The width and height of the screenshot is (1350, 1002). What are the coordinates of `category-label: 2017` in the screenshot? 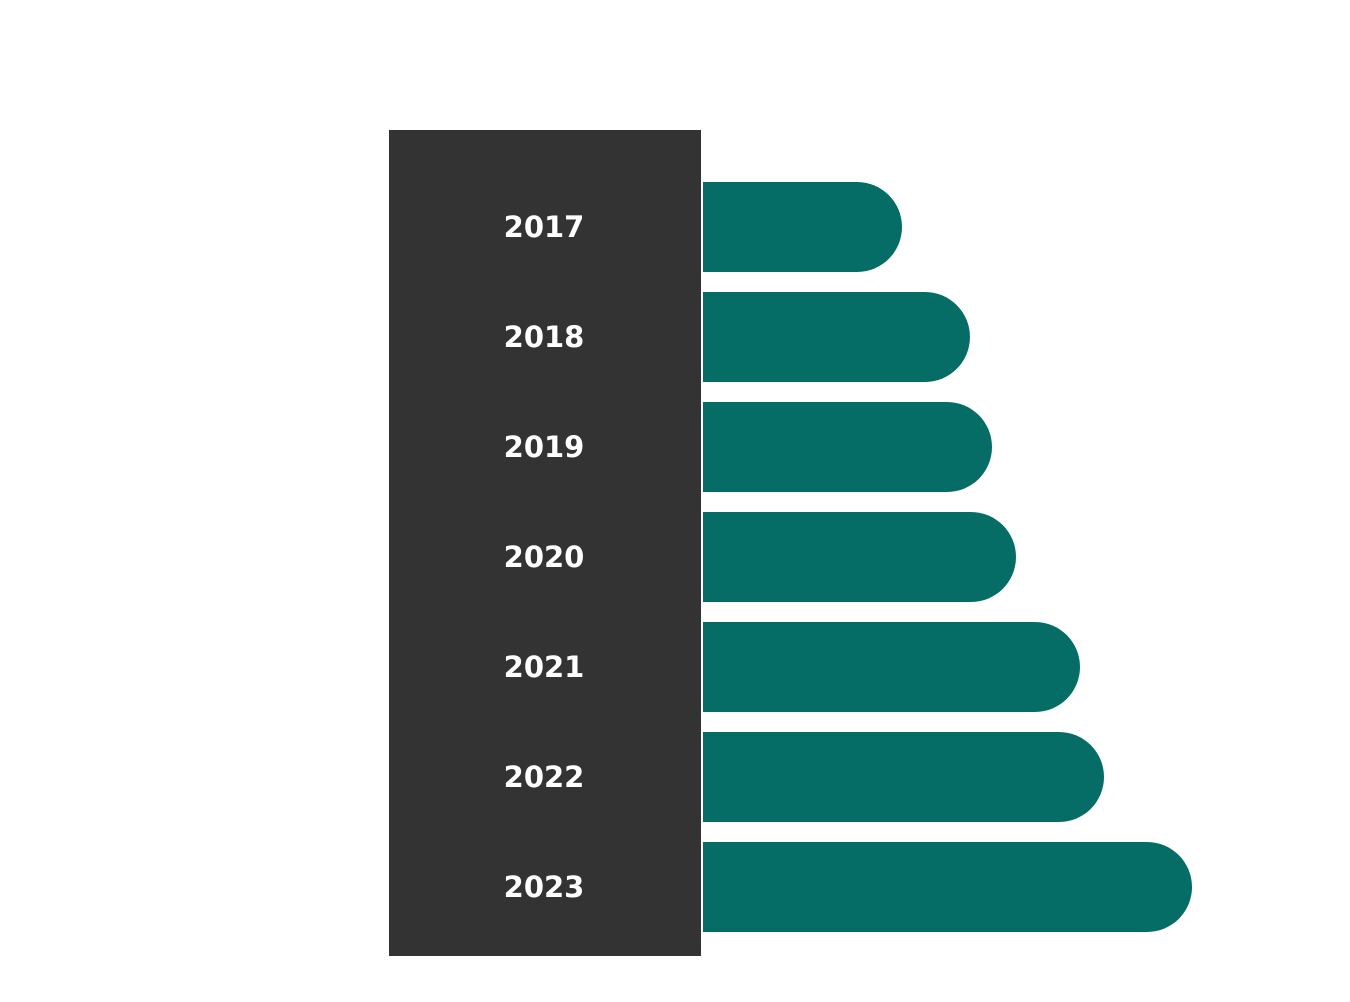 It's located at (544, 227).